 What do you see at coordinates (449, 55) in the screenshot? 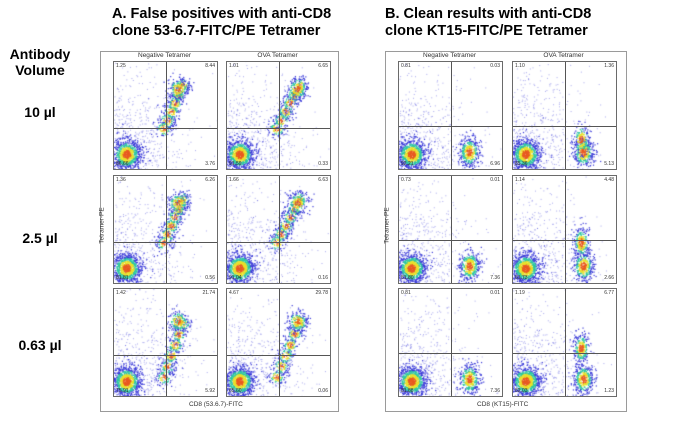
I see `panel-b-col-header-negative: Negative Tetramer` at bounding box center [449, 55].